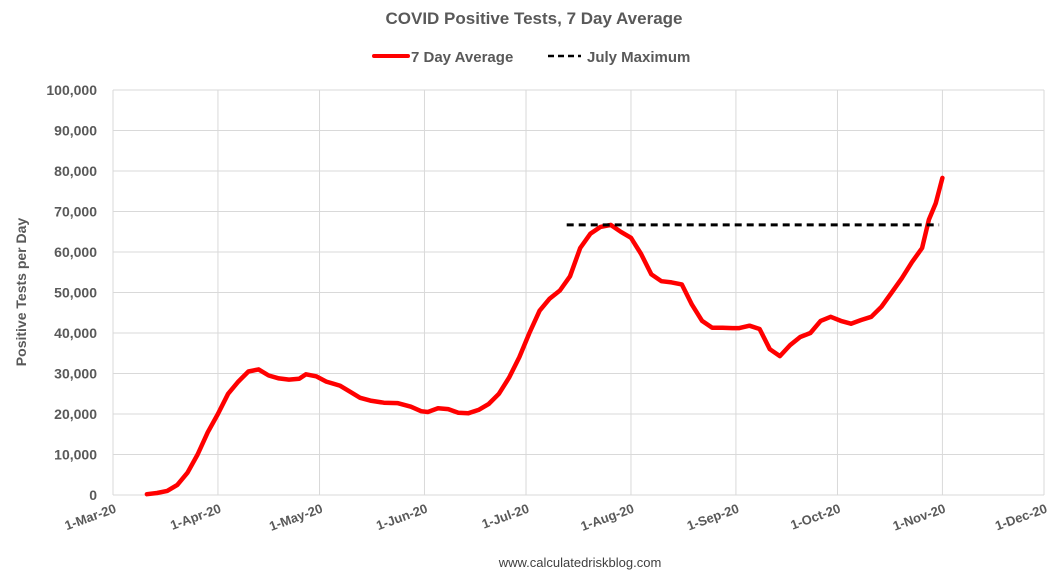  Describe the element at coordinates (71, 90) in the screenshot. I see `y-tick-label: 100,000` at that location.